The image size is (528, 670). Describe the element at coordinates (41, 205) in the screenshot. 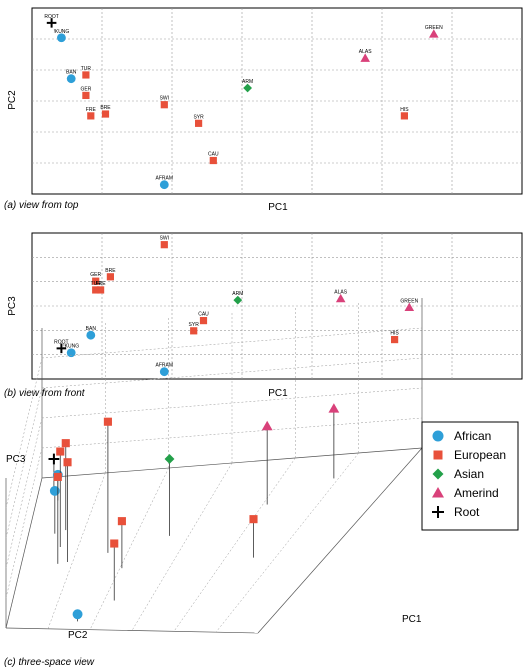

I see `panel-a-caption: (a) view from top` at that location.